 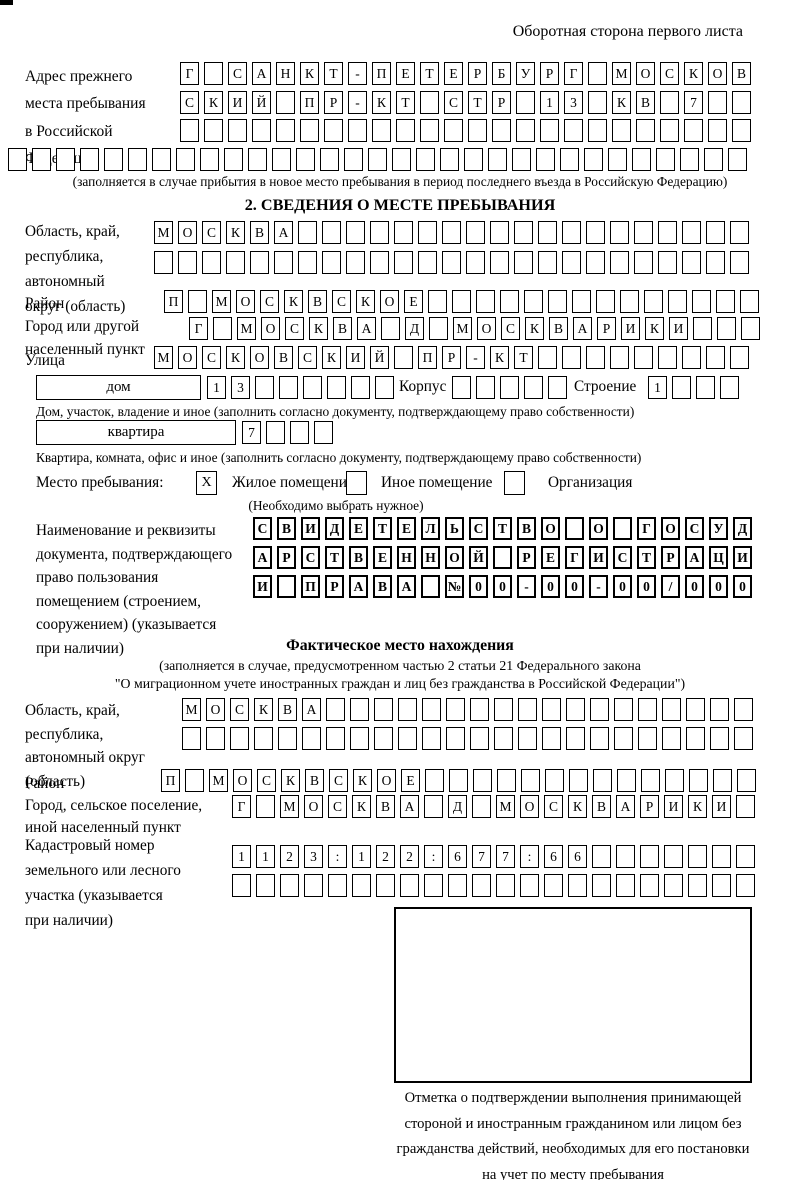 What do you see at coordinates (385, 856) in the screenshot?
I see `char-cell: 2` at bounding box center [385, 856].